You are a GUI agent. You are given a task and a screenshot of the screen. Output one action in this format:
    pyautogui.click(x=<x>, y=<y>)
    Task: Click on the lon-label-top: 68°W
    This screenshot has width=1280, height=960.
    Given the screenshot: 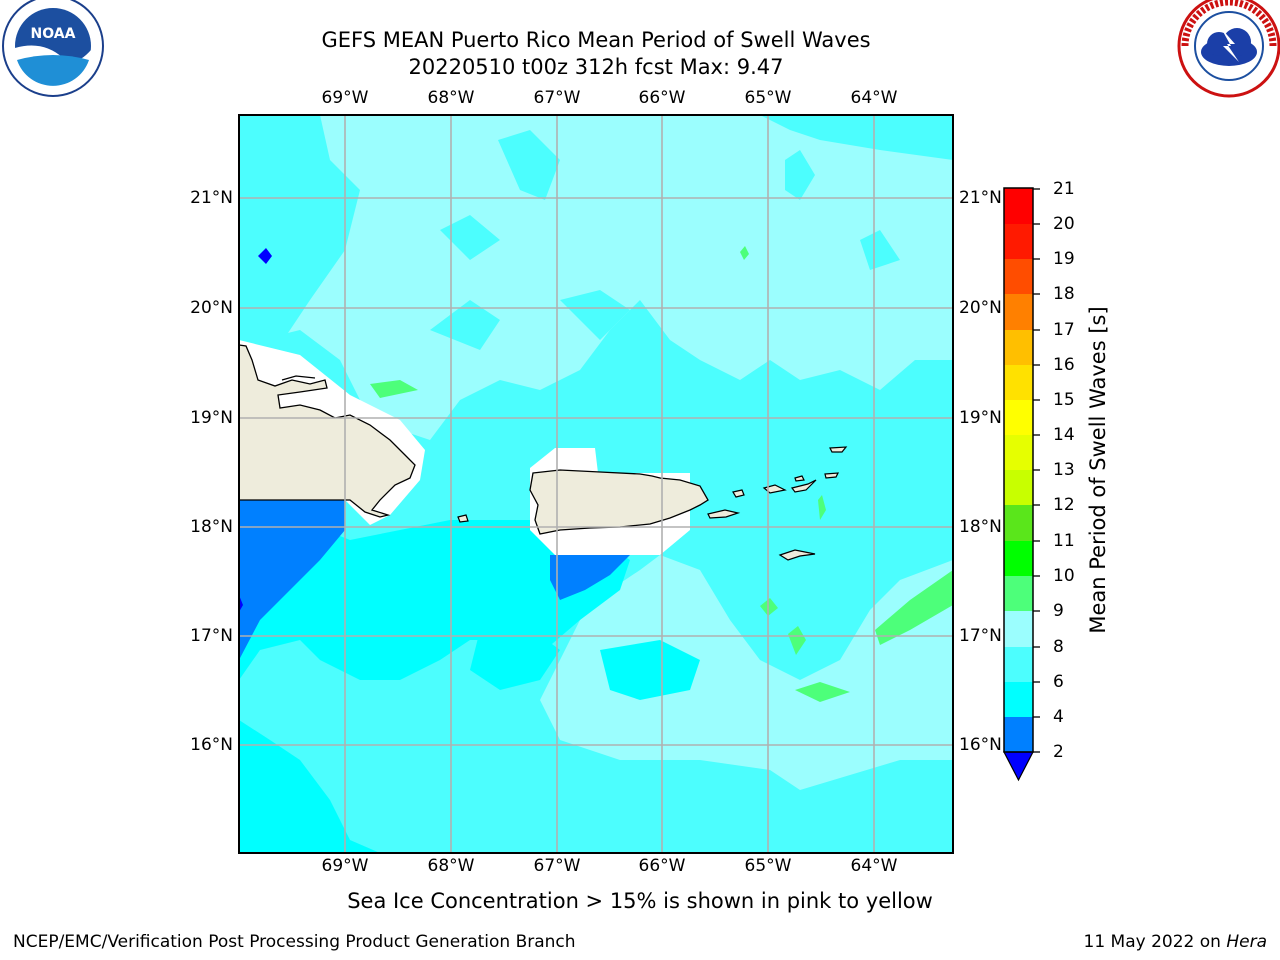 What is the action you would take?
    pyautogui.click(x=451, y=98)
    